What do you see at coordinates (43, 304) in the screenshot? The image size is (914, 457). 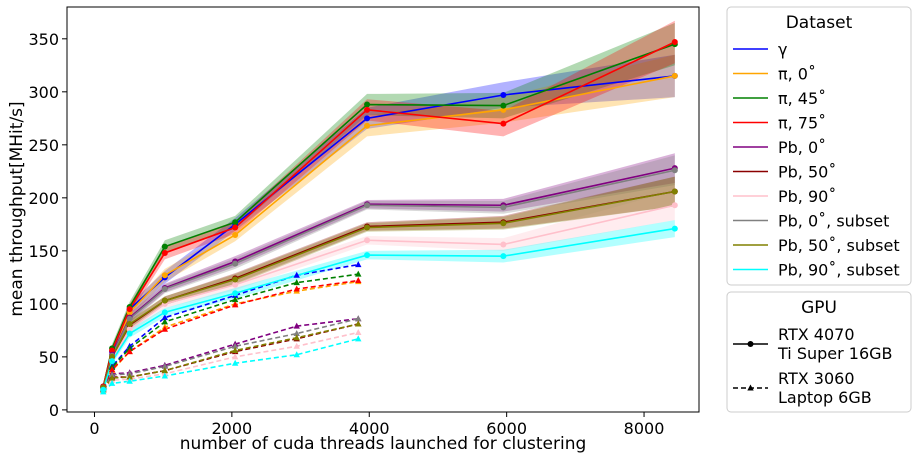 I see `y-tick-label: 100` at bounding box center [43, 304].